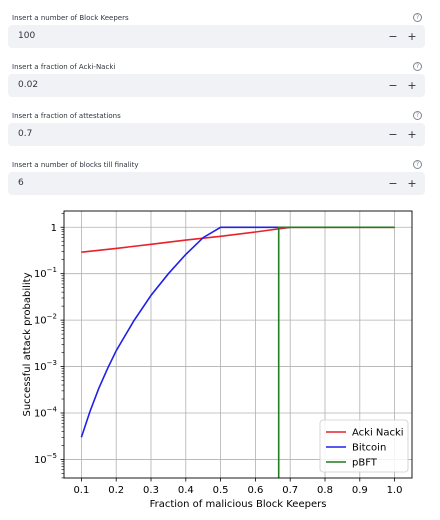 The height and width of the screenshot is (520, 440). What do you see at coordinates (27, 36) in the screenshot?
I see `number-input-value: 100` at bounding box center [27, 36].